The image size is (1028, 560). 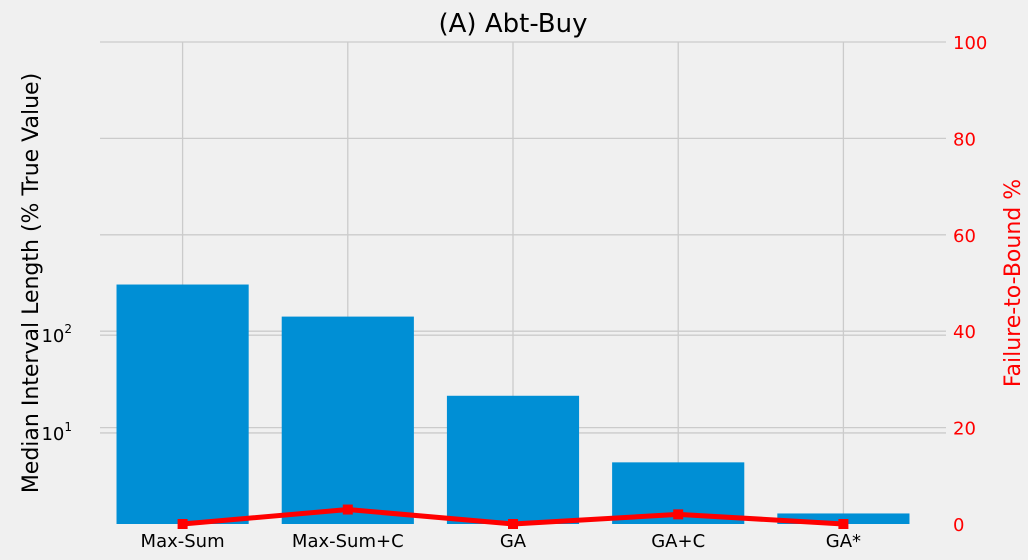 I want to click on failure-point-ga-c, so click(x=678, y=514).